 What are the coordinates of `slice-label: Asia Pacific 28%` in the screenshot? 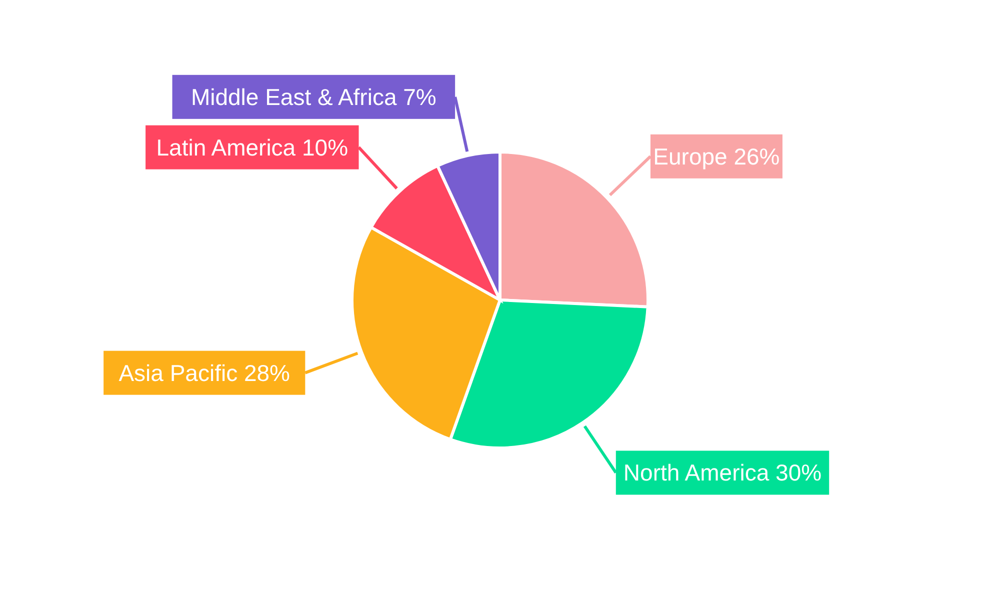 It's located at (204, 373).